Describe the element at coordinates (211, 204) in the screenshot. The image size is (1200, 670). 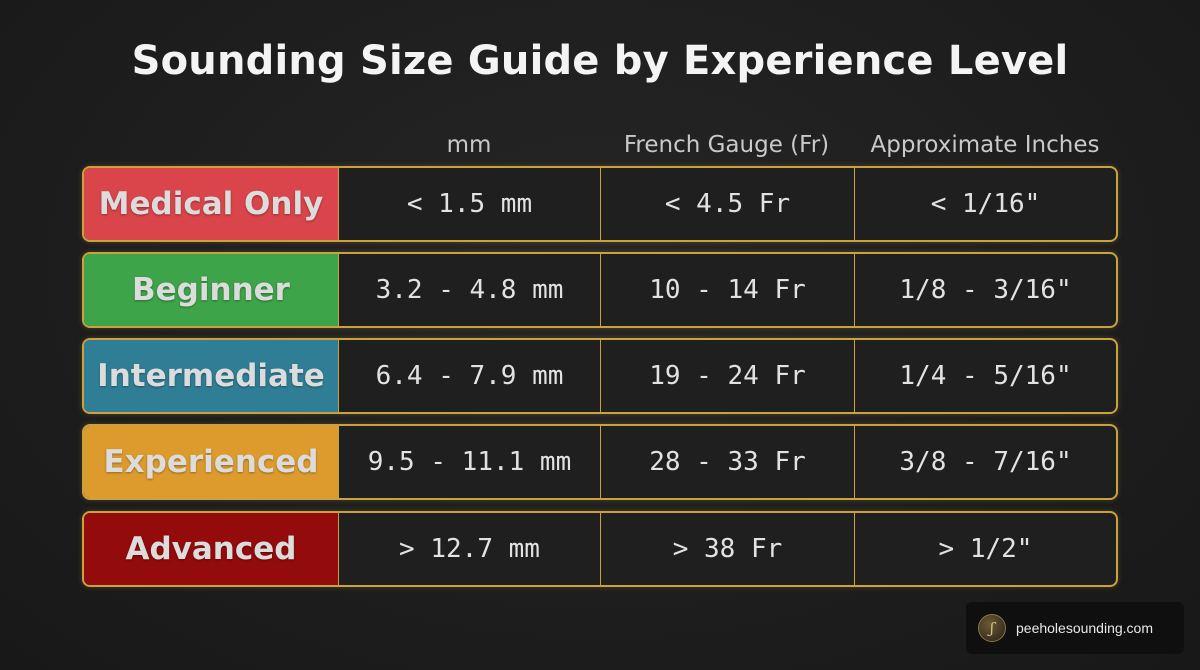
I see `level-label: Medical Only` at that location.